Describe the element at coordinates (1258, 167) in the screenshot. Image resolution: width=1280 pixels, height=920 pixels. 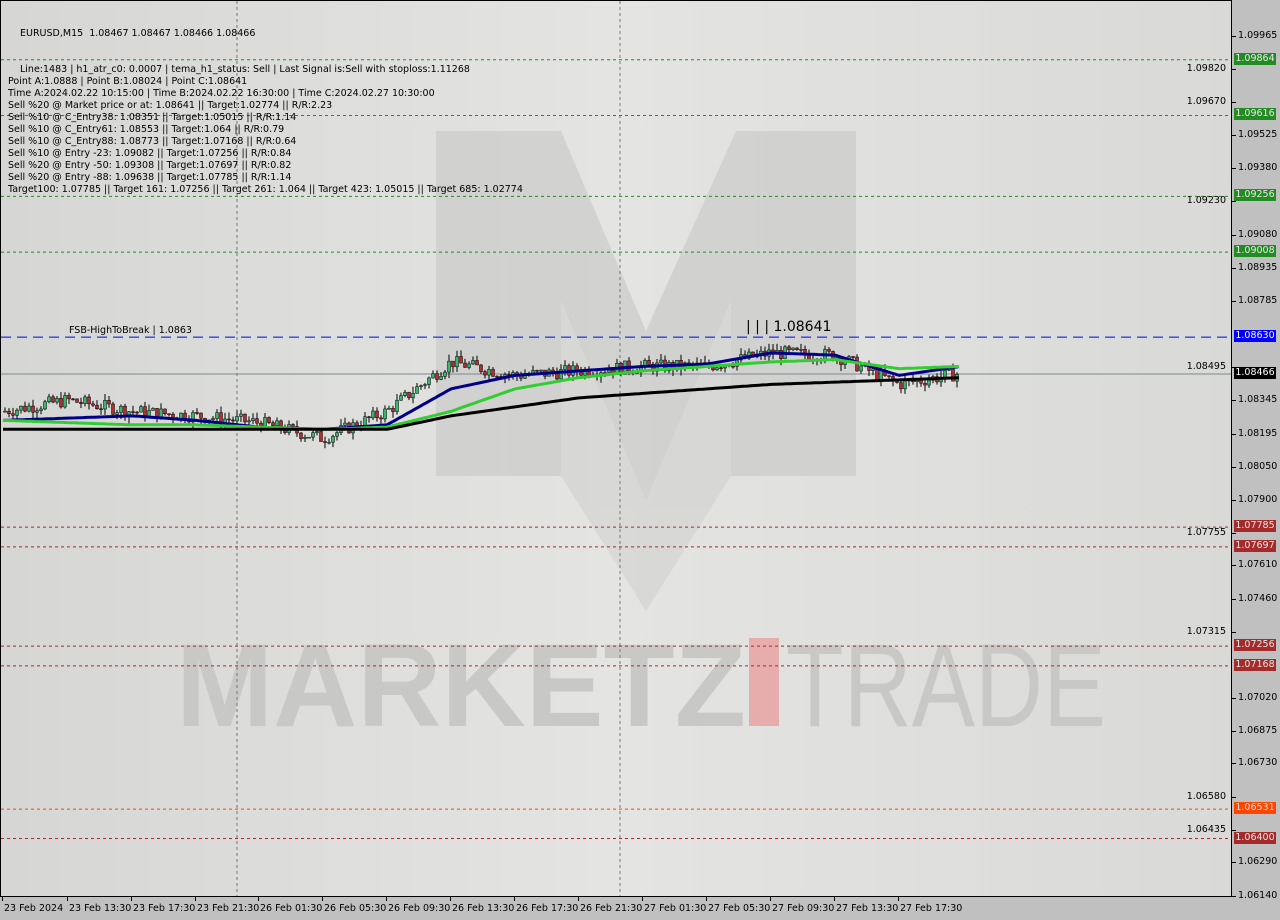
I see `y-tick-label: 1.09380` at that location.